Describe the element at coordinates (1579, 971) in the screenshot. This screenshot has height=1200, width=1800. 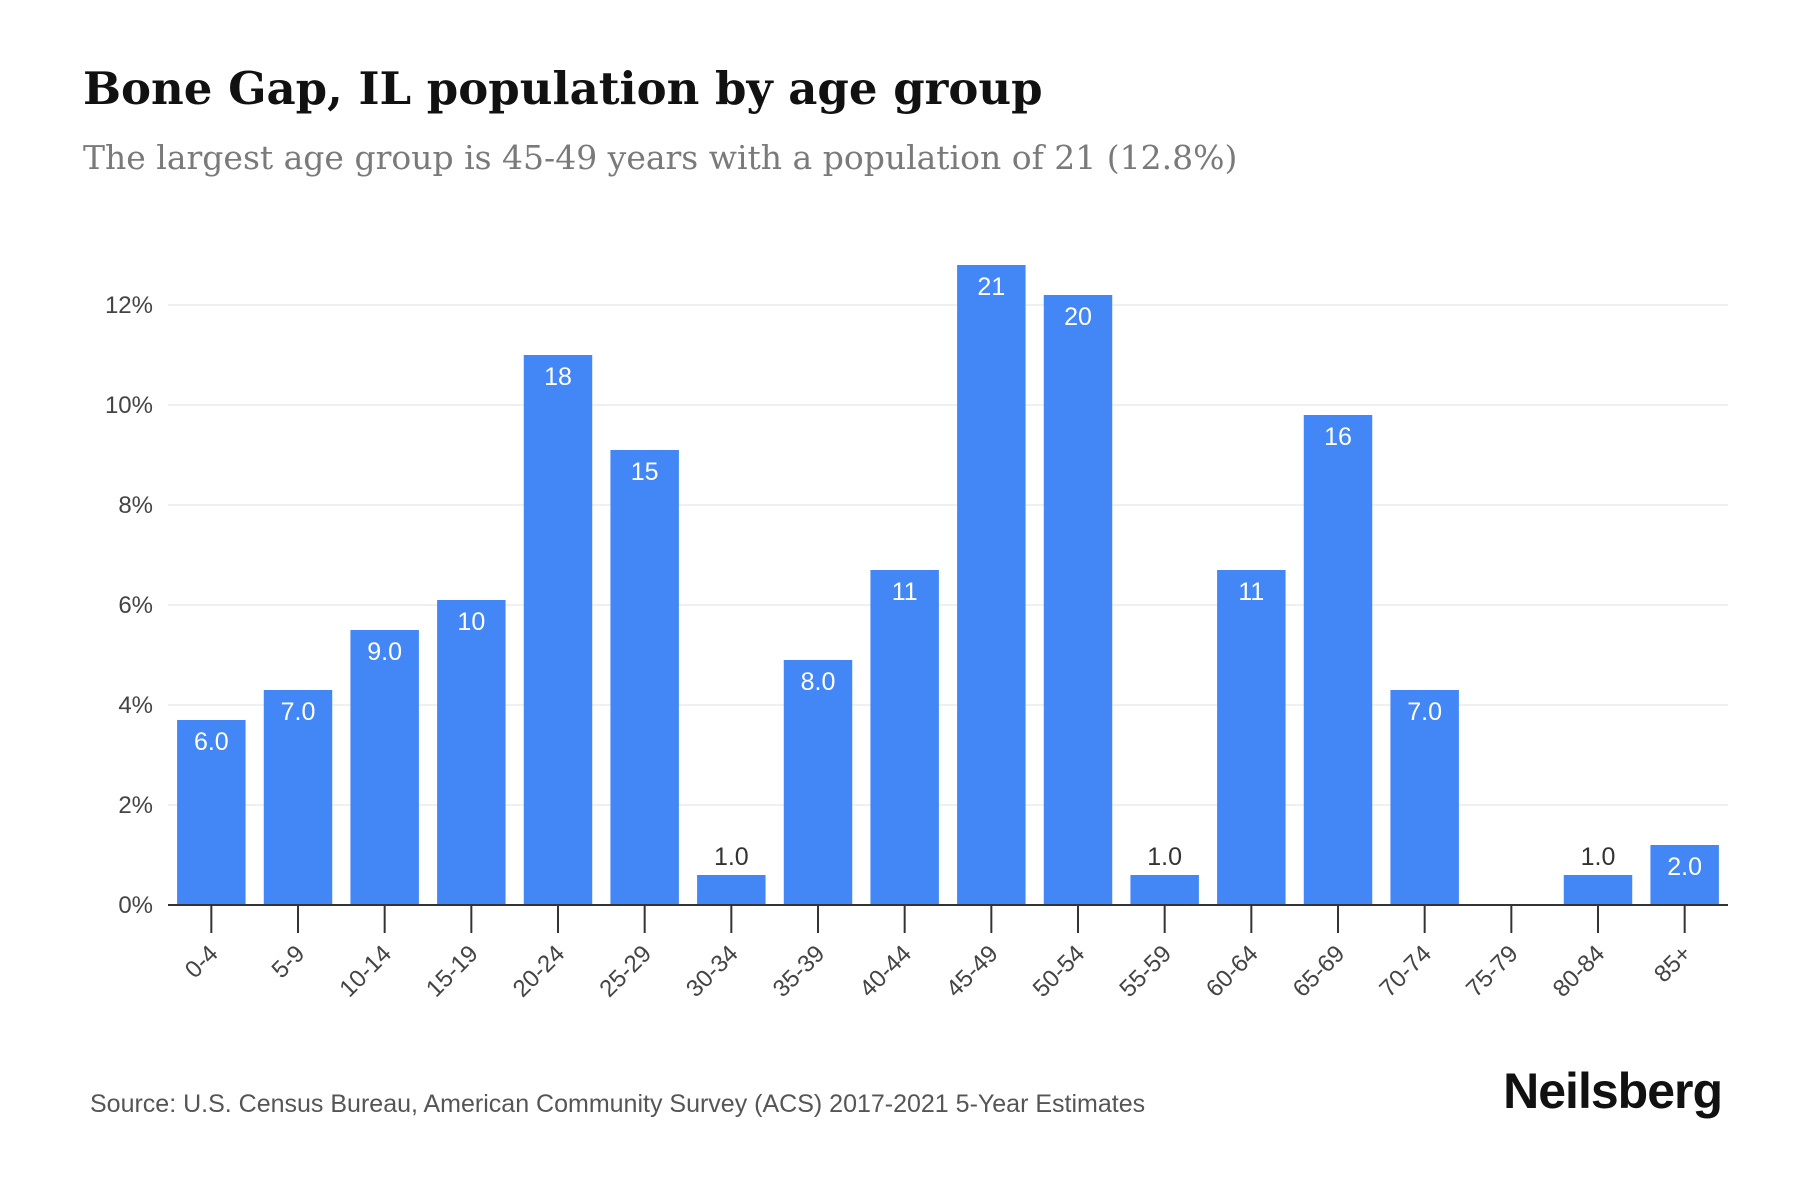
I see `x-tick-label: 80-84` at that location.